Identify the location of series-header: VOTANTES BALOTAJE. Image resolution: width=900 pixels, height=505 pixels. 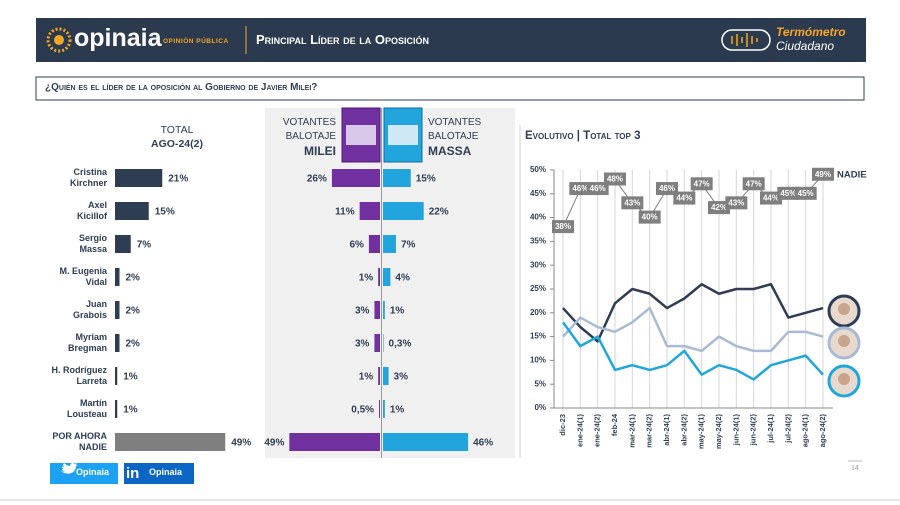
(309, 129).